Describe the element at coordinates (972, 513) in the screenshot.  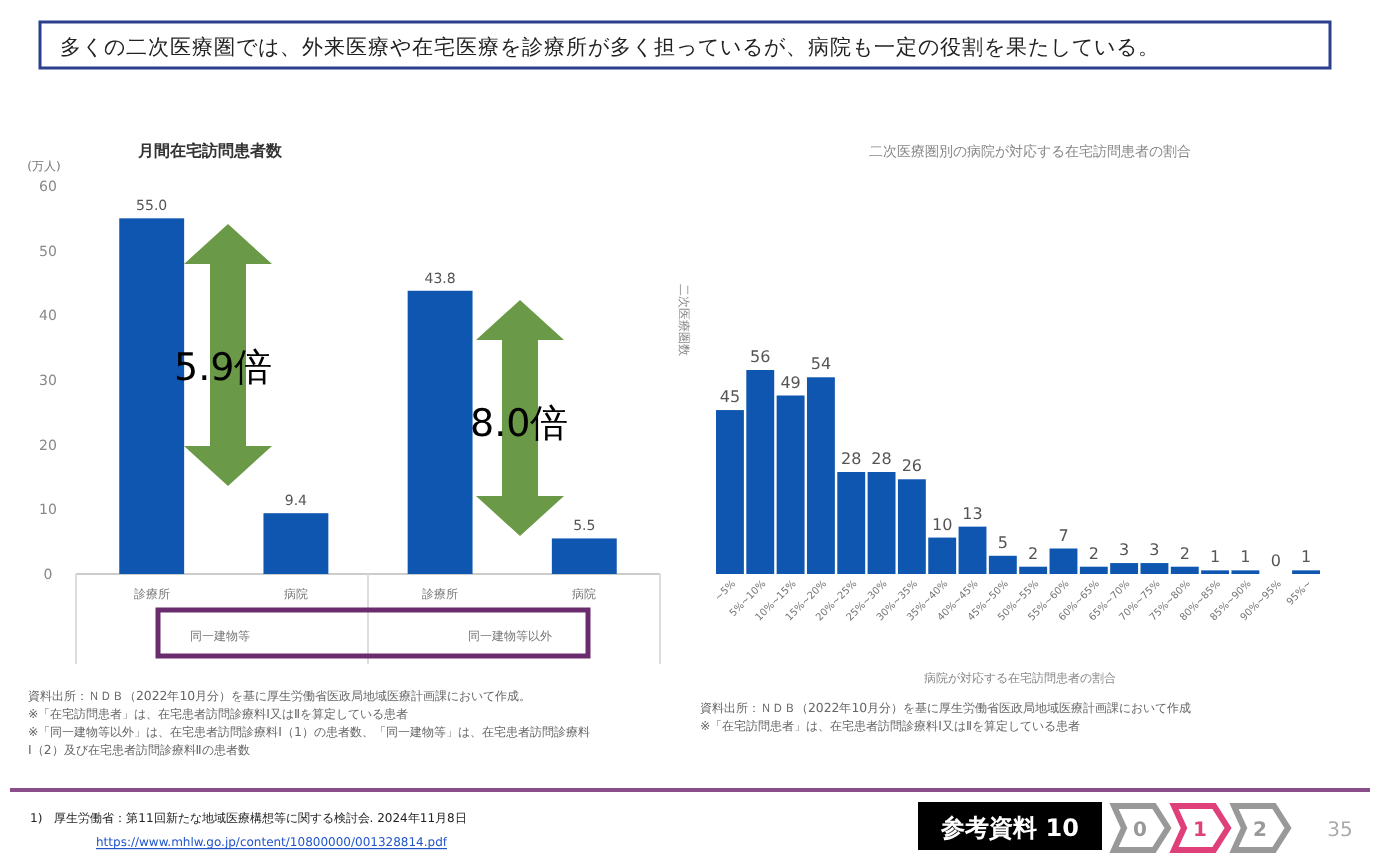
I see `data-label: 13` at that location.